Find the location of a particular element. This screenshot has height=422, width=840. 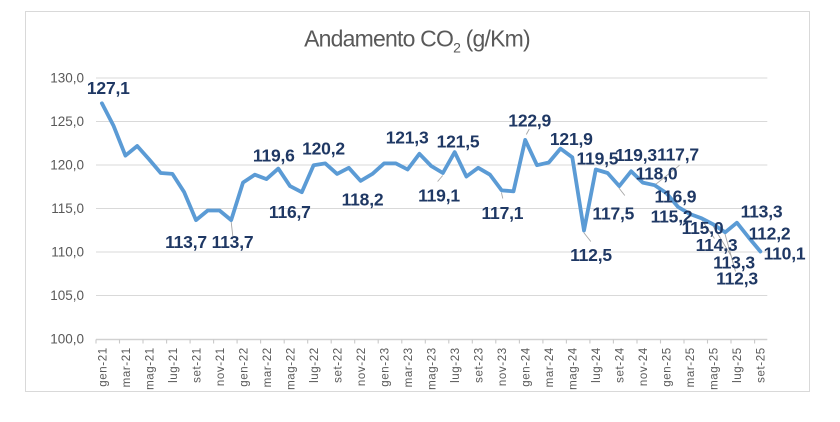

svg-text: nov-21 is located at coordinates (221, 366).